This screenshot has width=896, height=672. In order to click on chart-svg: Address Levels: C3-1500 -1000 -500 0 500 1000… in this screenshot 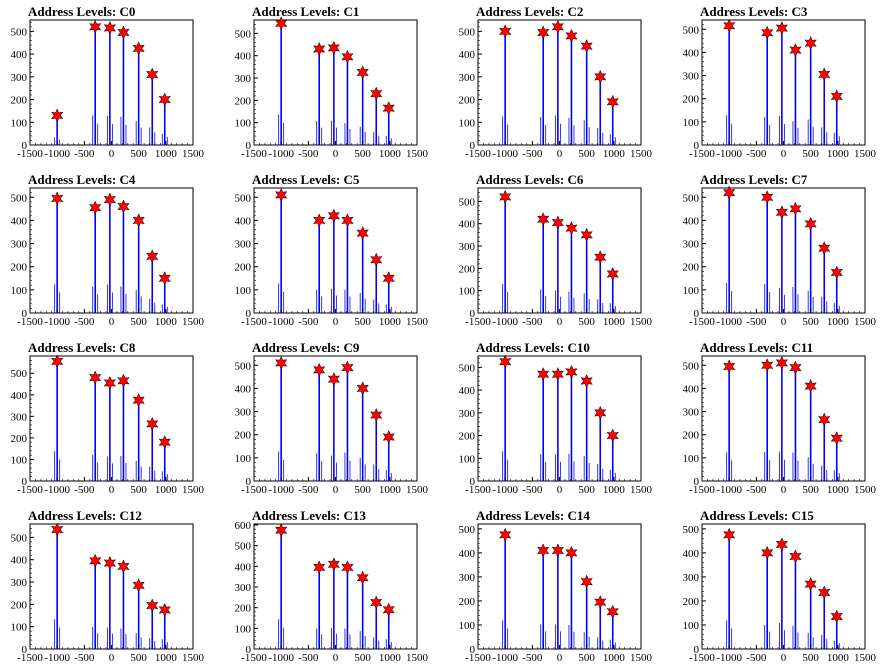, I will do `click(780, 82)`.